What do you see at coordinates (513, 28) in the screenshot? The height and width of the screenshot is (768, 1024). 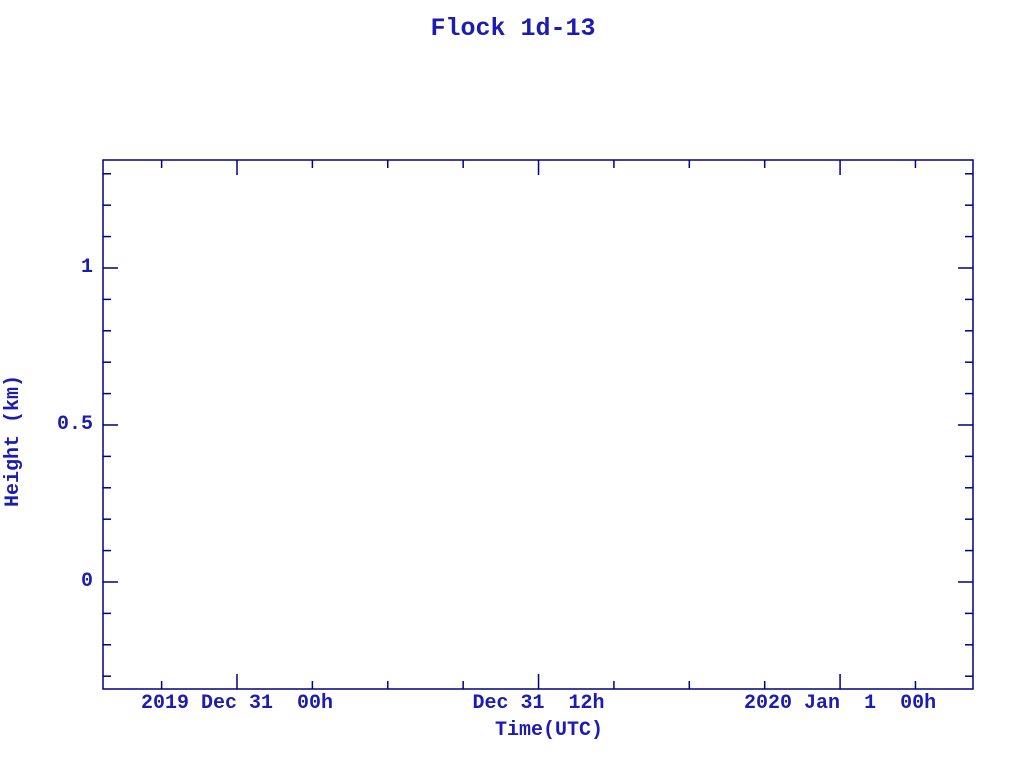 I see `chart-title: Flock 1d-13` at bounding box center [513, 28].